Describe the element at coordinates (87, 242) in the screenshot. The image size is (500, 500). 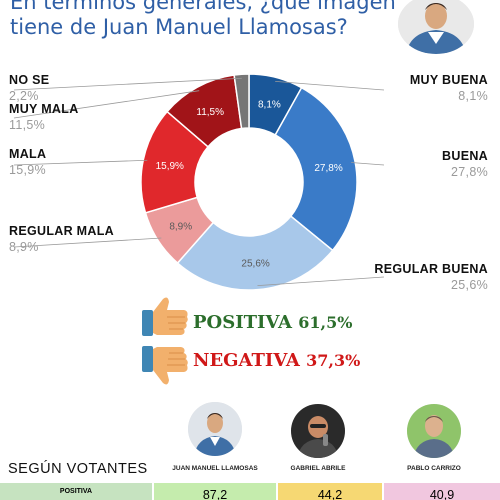
I see `leader-line-regular-mala` at that location.